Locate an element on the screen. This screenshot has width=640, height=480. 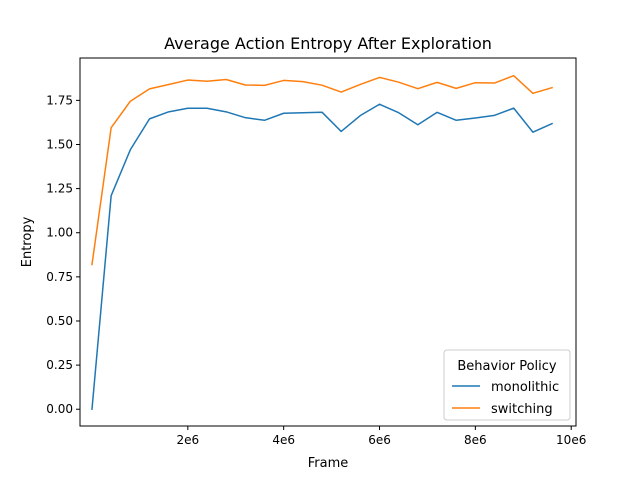
x-tick-label: 8e6 is located at coordinates (475, 440).